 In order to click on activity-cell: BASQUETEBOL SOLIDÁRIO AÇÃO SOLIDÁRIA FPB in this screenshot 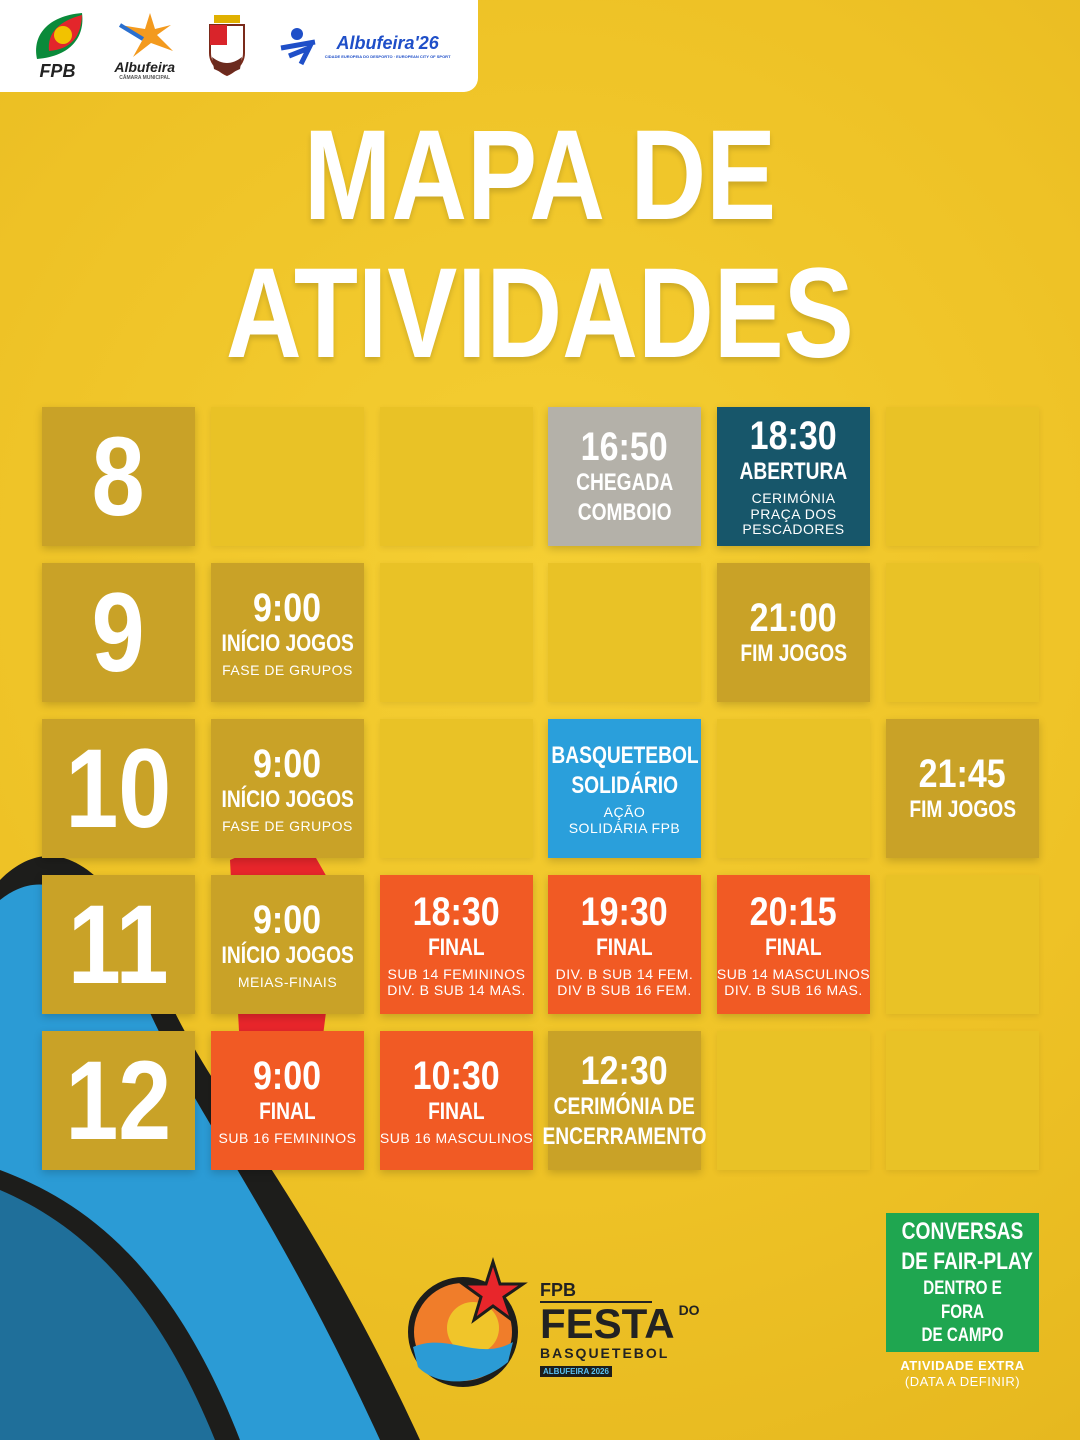, I will do `click(624, 788)`.